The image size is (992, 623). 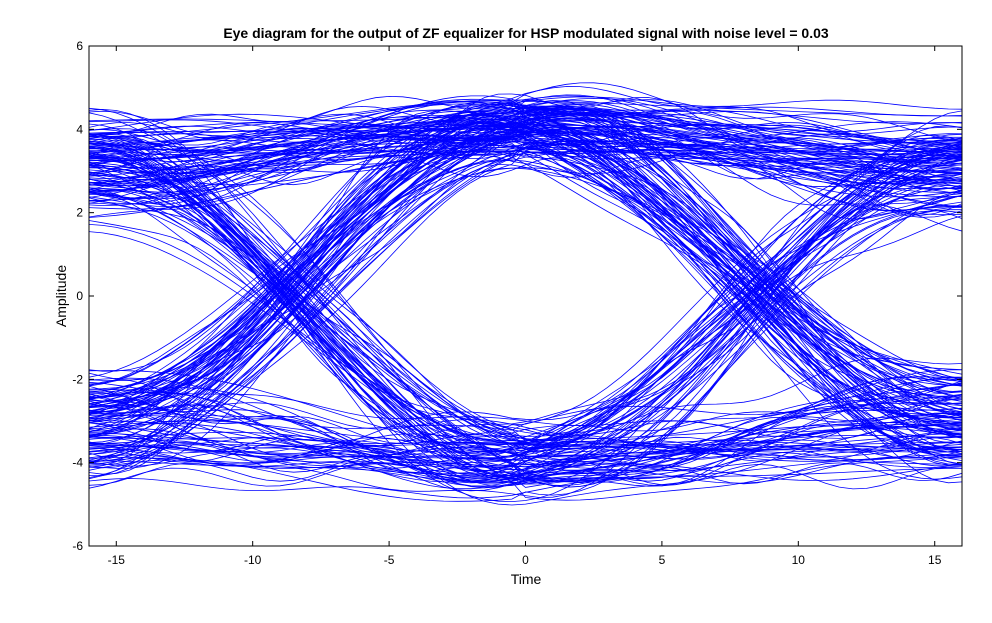 I want to click on y-tick-label: 0, so click(x=79, y=296).